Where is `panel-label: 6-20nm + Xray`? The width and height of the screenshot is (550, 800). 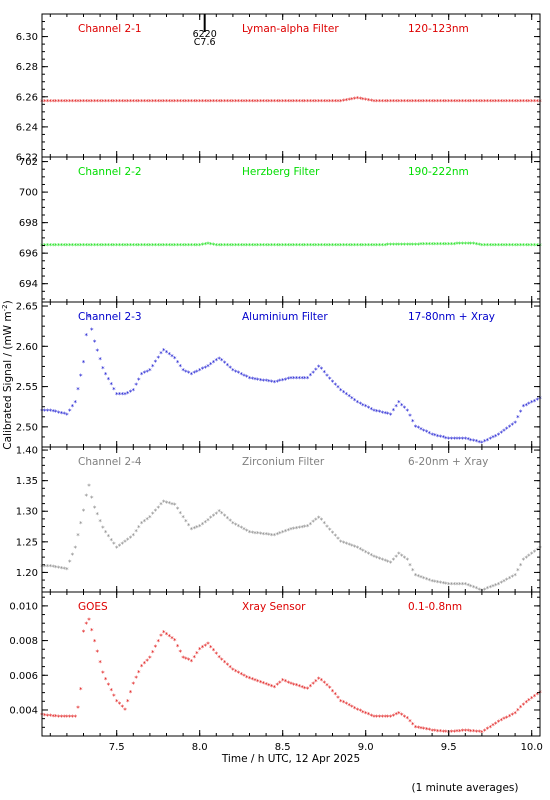
panel-label: 6-20nm + Xray is located at coordinates (448, 462).